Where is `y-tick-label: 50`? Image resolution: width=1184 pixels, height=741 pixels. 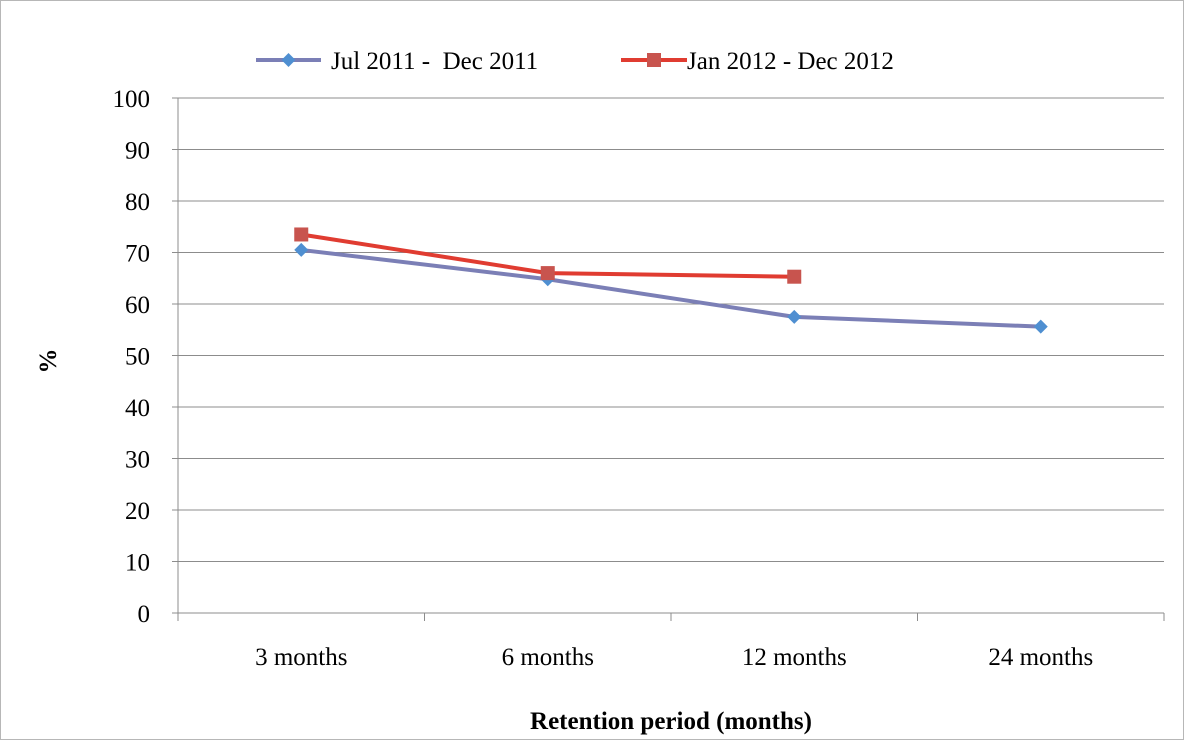
y-tick-label: 50 is located at coordinates (137, 357).